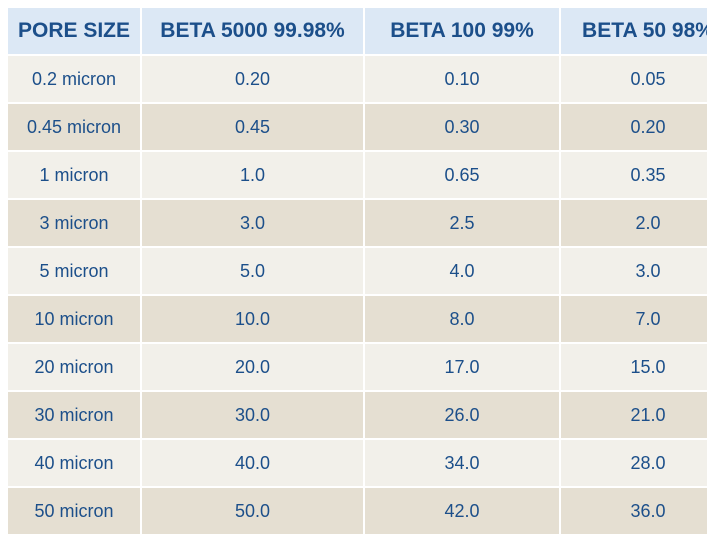 Image resolution: width=707 pixels, height=543 pixels. I want to click on header-pore-size: PORE SIZE, so click(74, 31).